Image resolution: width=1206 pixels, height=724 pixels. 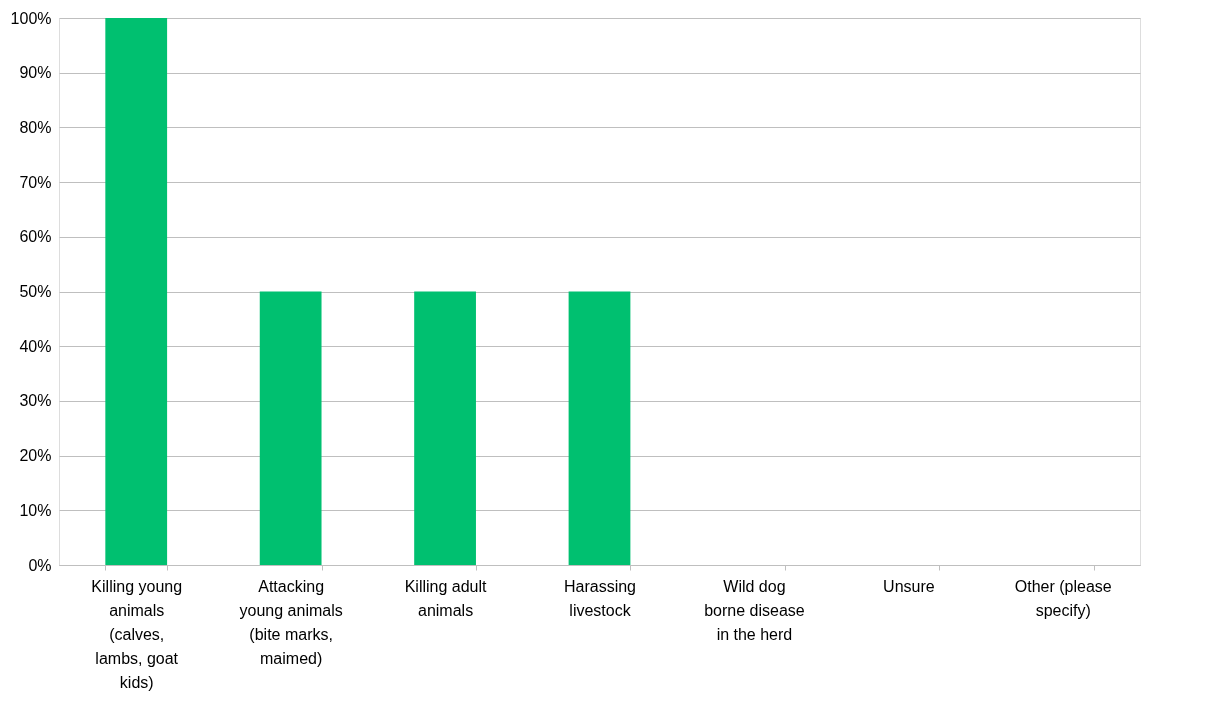 I want to click on x-tick-label: Unsure, so click(x=909, y=586).